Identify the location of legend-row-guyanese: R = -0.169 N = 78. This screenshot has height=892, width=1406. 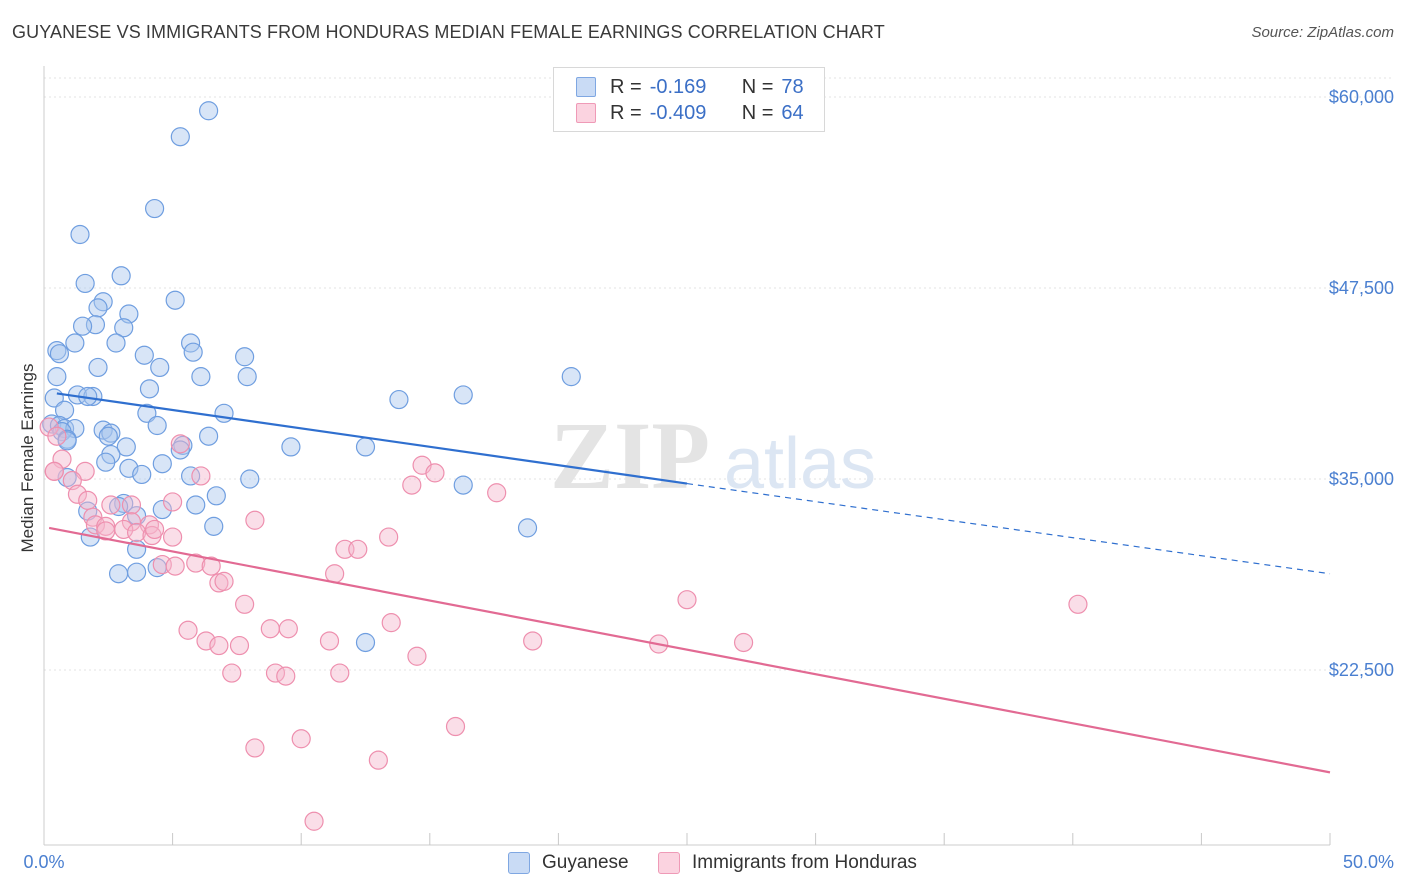
(690, 87).